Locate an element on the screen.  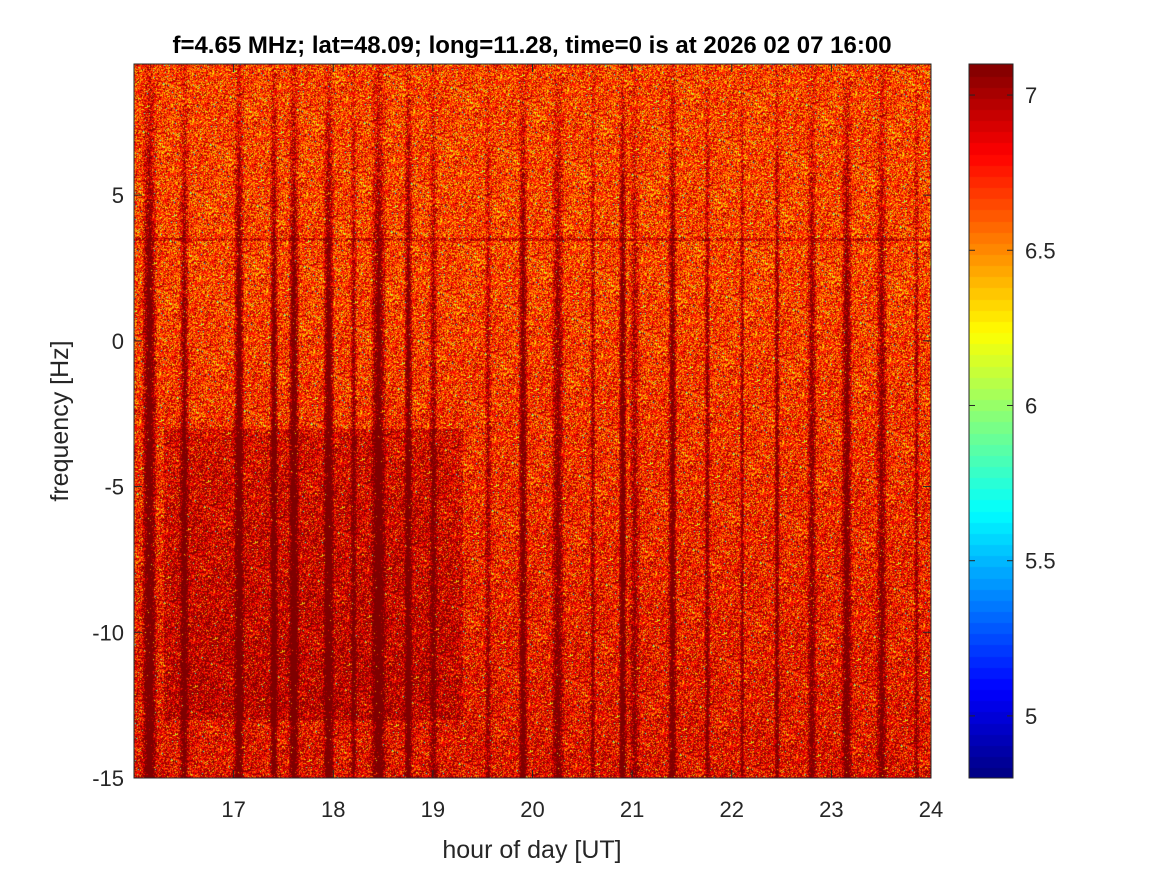
y-tick-label: -10 is located at coordinates (108, 632).